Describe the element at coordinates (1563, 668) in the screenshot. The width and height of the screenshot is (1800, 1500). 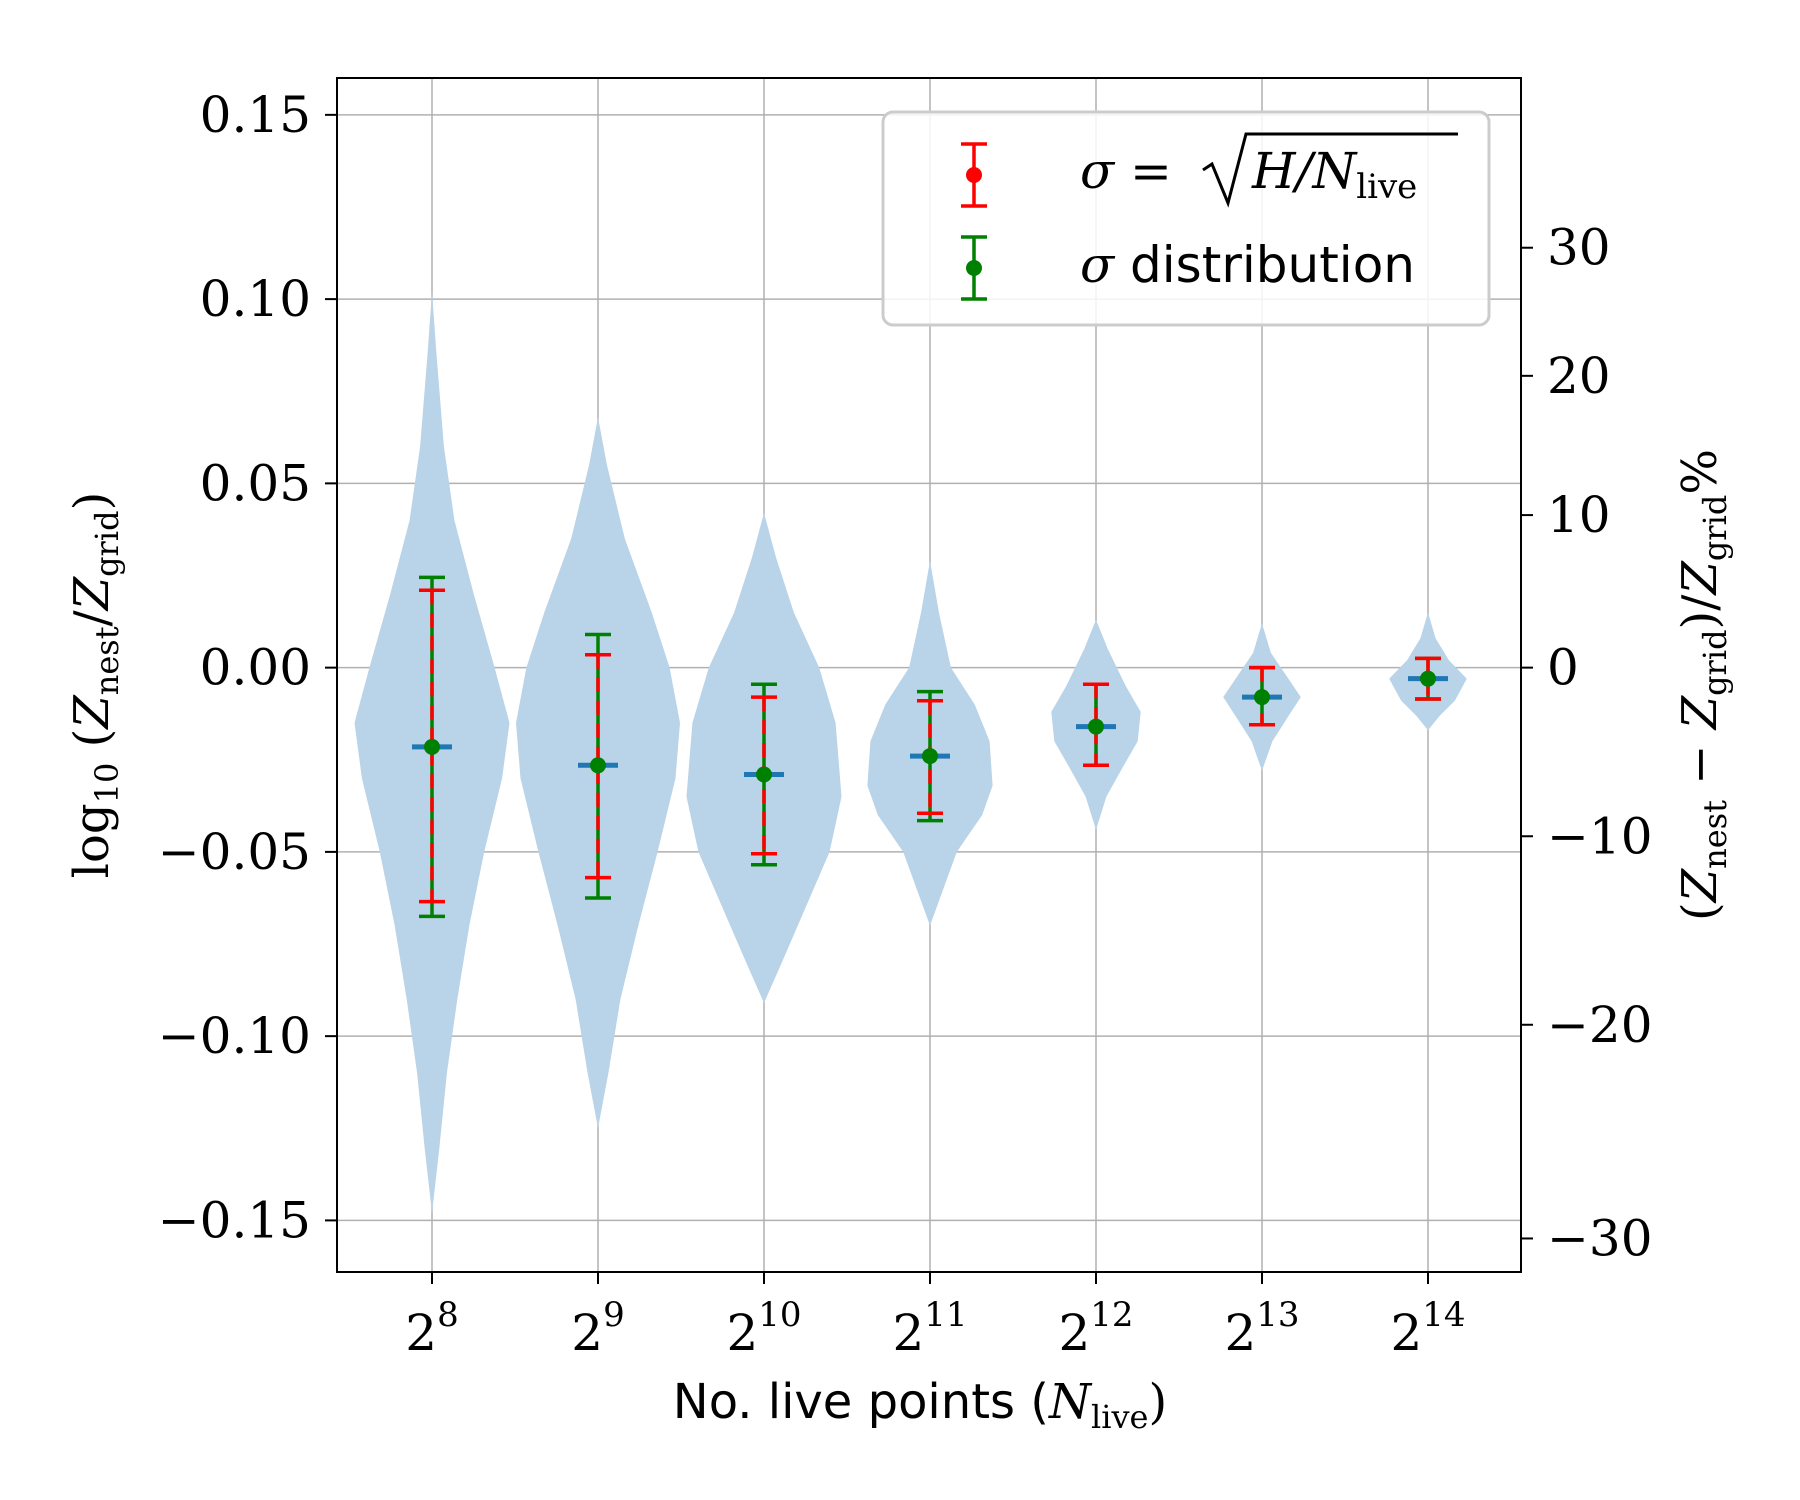
I see `y2-tick-label: 0` at that location.